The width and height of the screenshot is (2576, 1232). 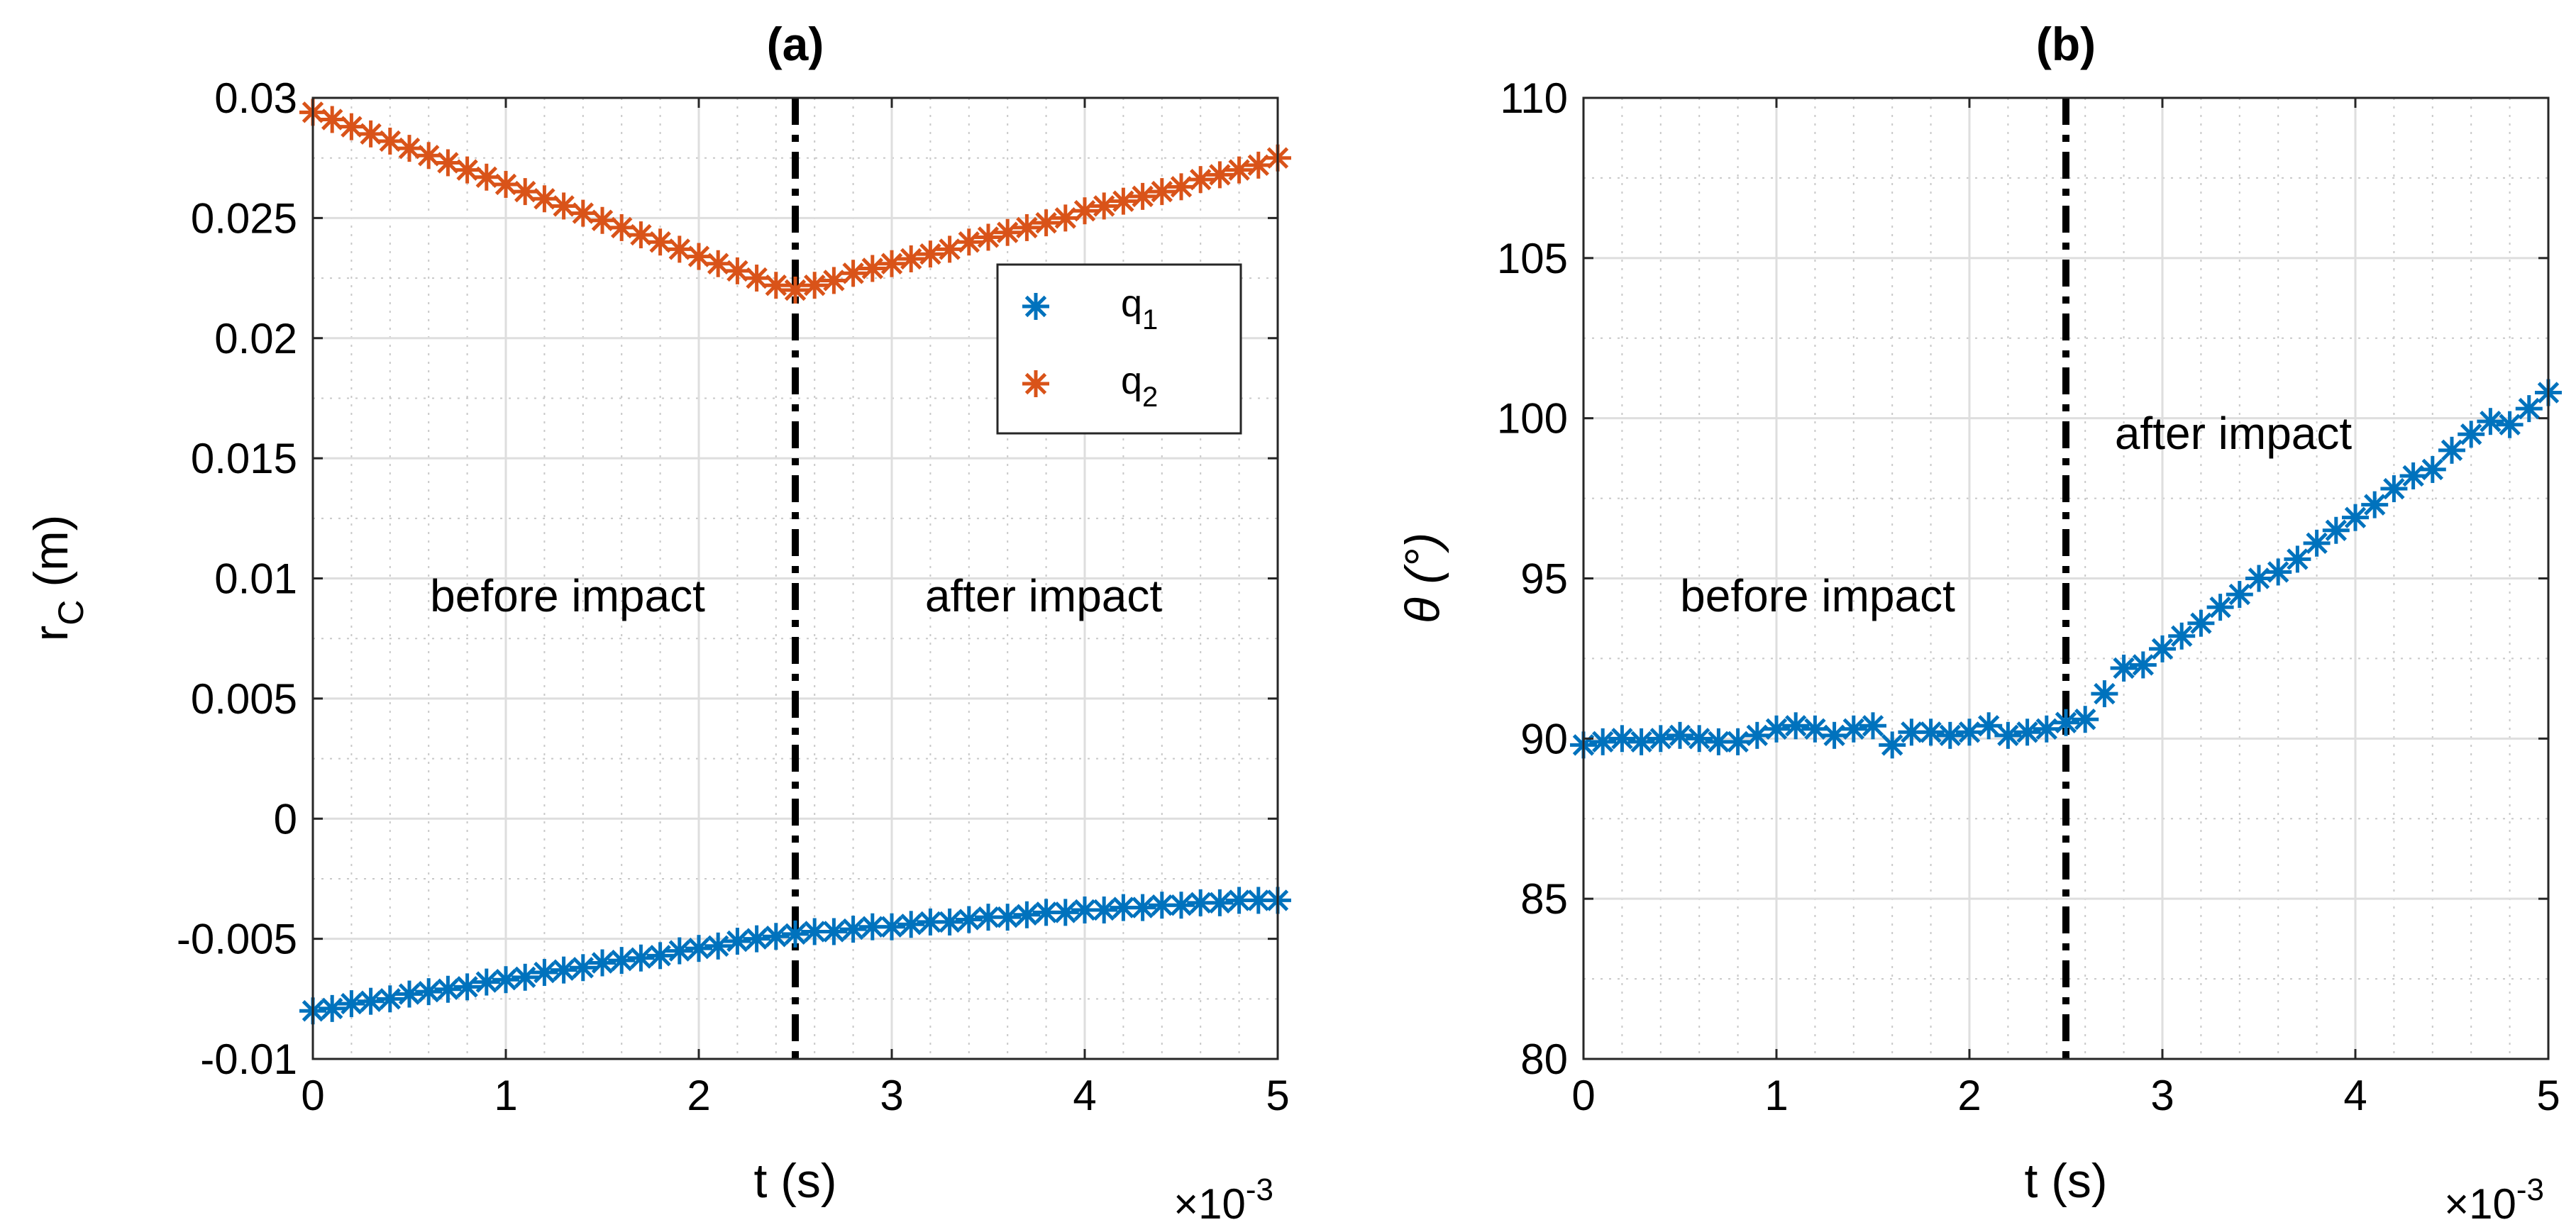 I want to click on legend-marker-q2-star, so click(x=1035, y=383).